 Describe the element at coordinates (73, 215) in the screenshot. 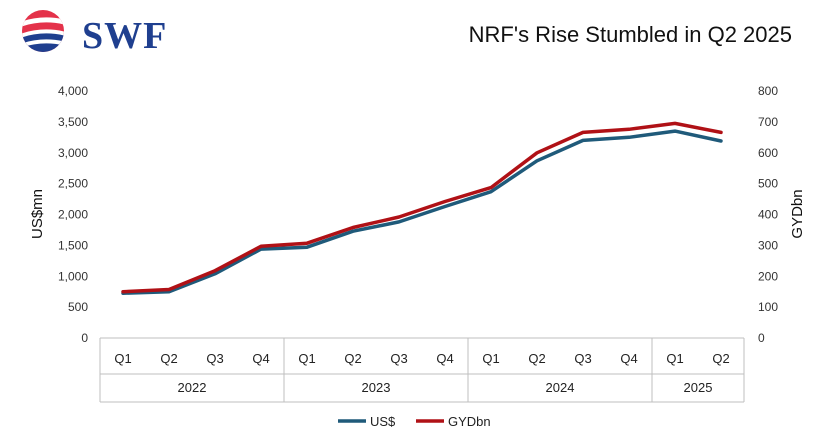

I see `y-tick-label-left: 2,000` at that location.